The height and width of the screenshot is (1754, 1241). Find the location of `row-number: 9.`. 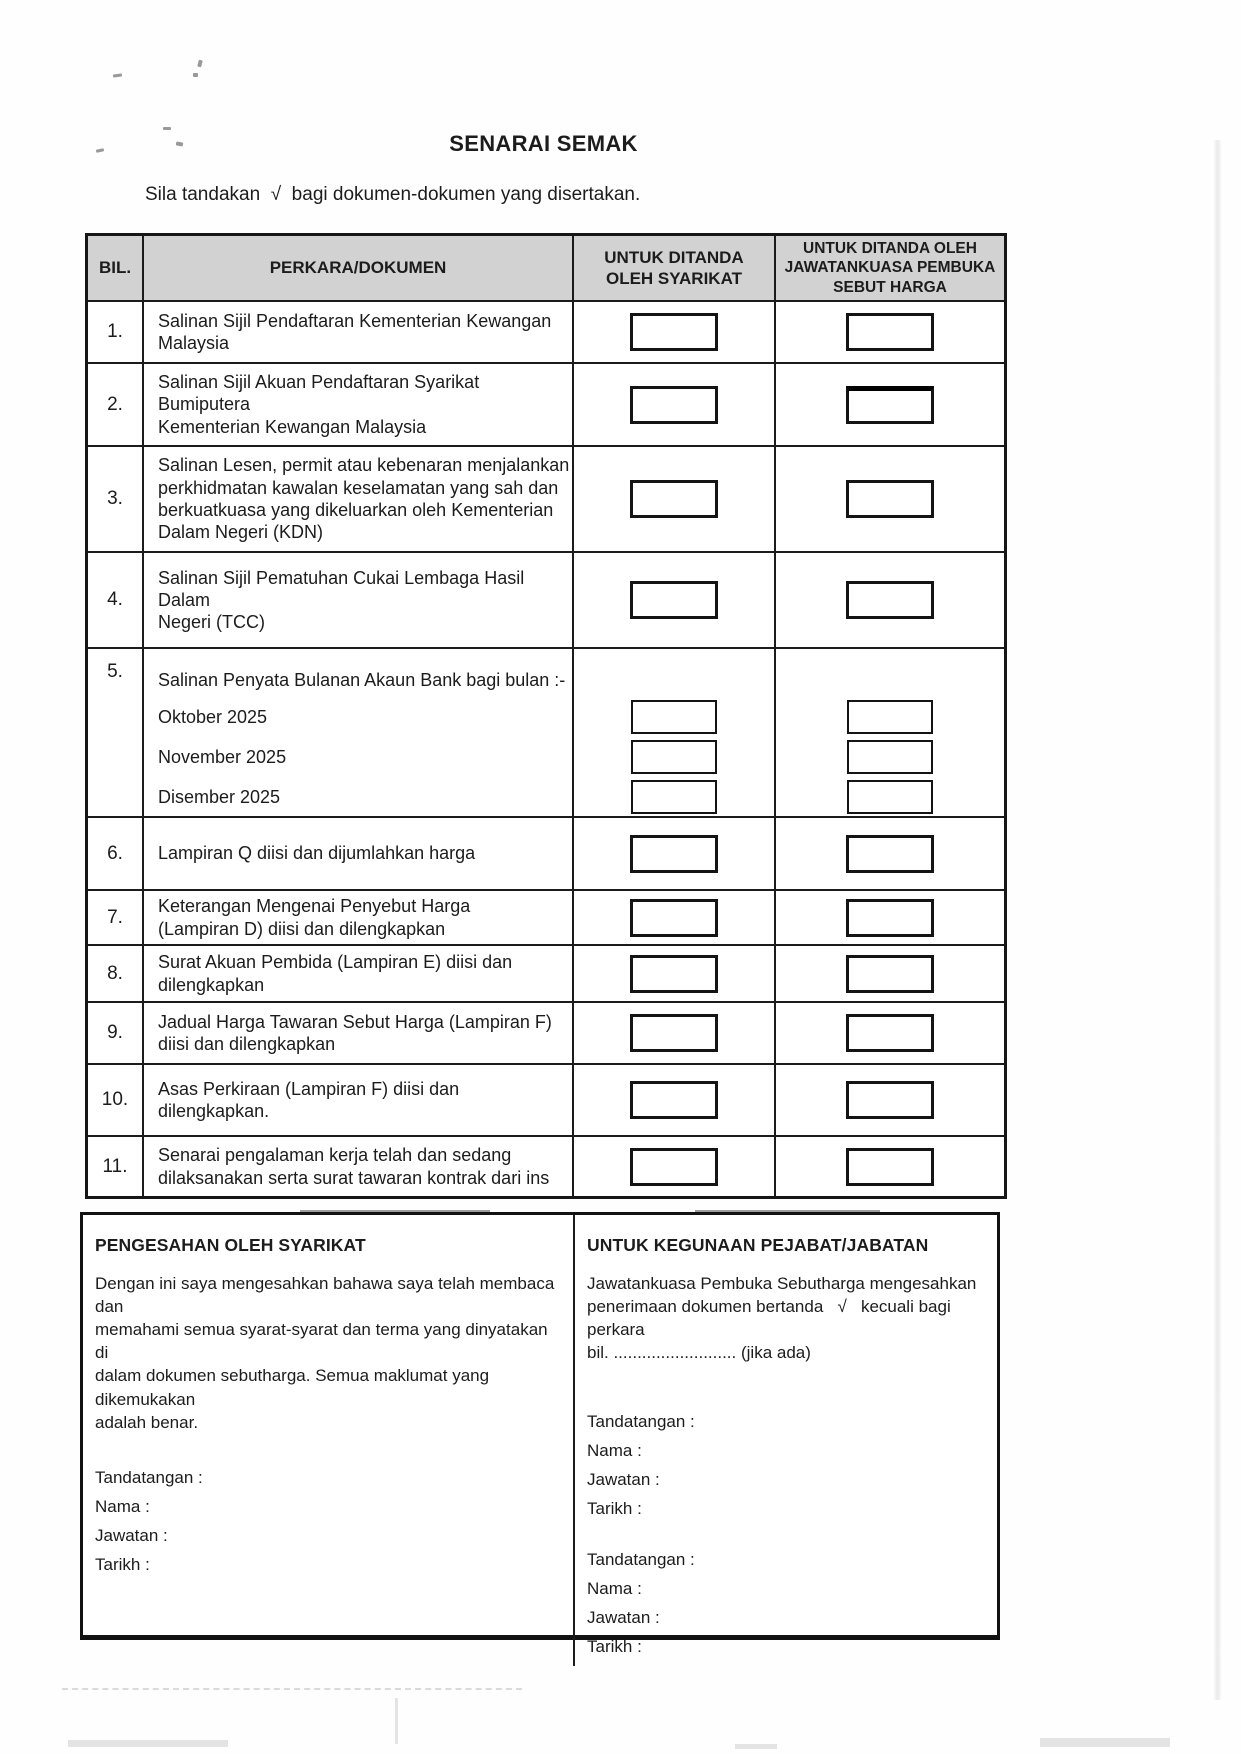

row-number: 9. is located at coordinates (116, 1033).